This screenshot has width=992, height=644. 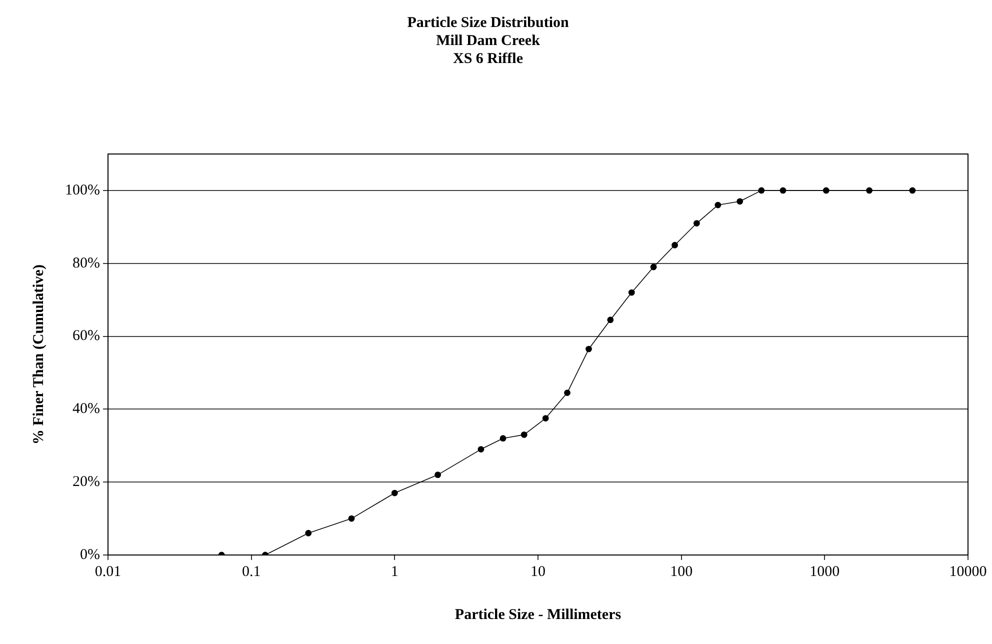 I want to click on y-tick-label: 60%, so click(x=86, y=336).